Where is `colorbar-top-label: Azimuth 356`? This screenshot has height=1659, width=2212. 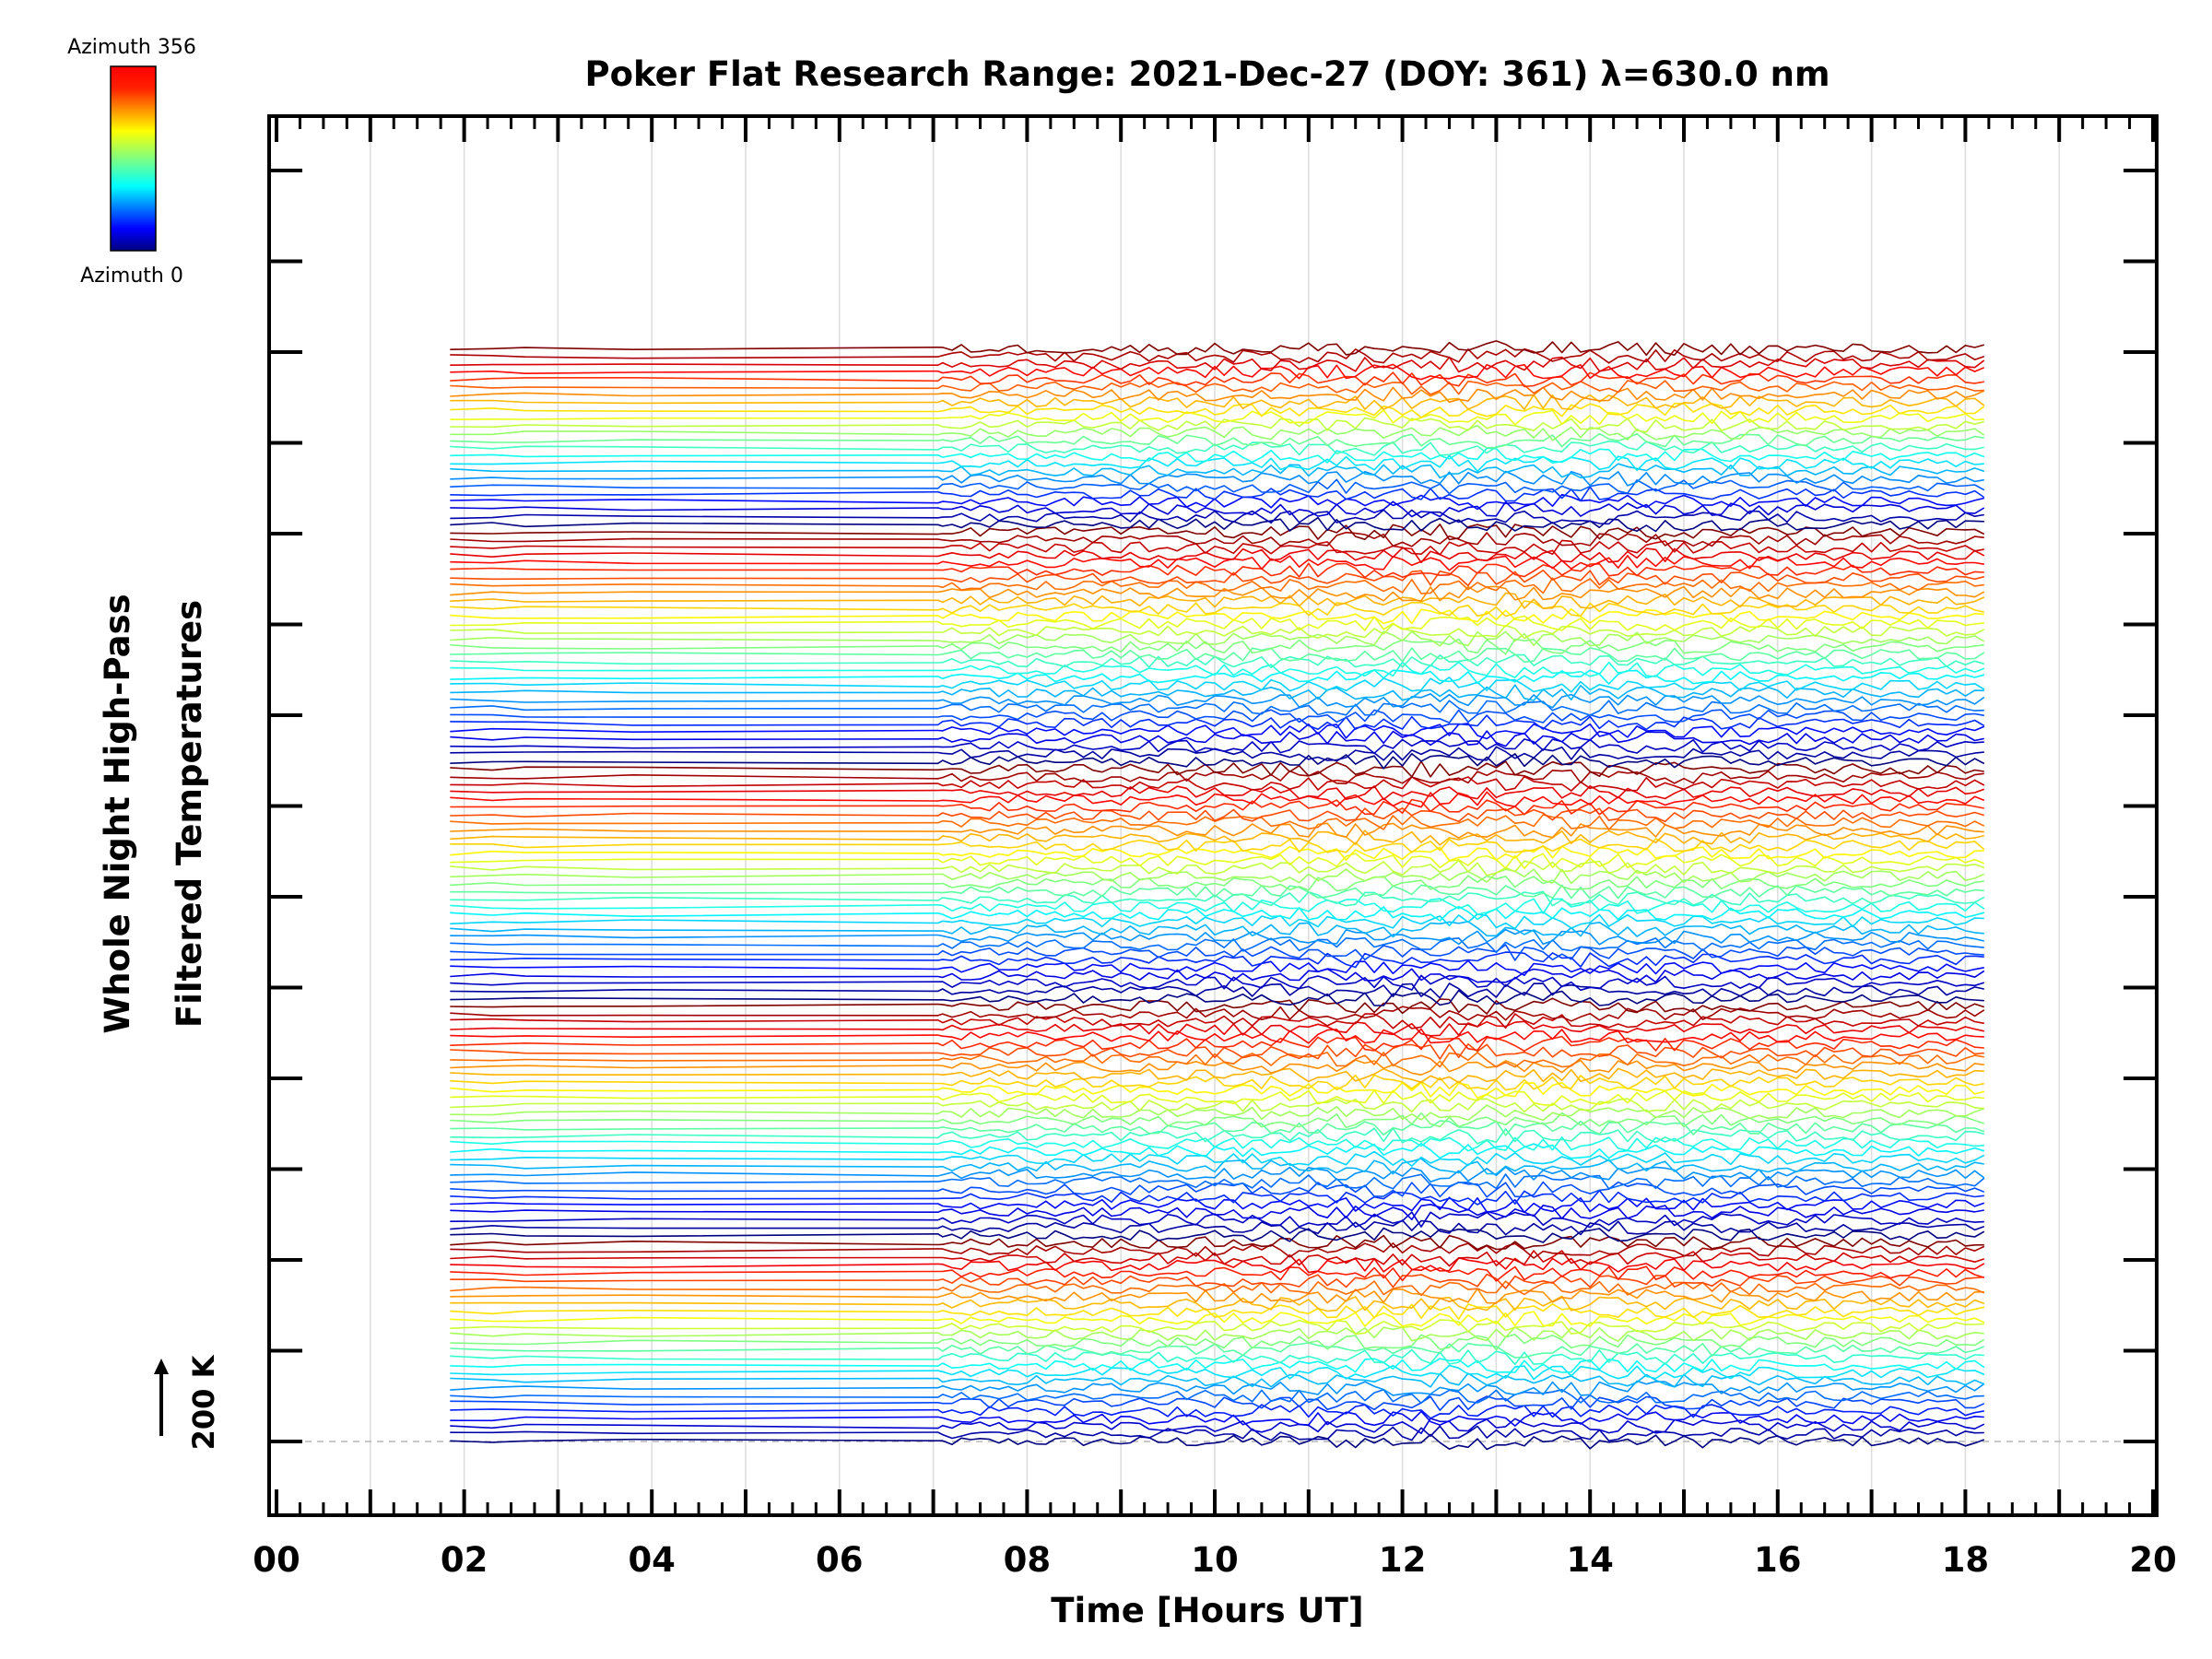
colorbar-top-label: Azimuth 356 is located at coordinates (131, 47).